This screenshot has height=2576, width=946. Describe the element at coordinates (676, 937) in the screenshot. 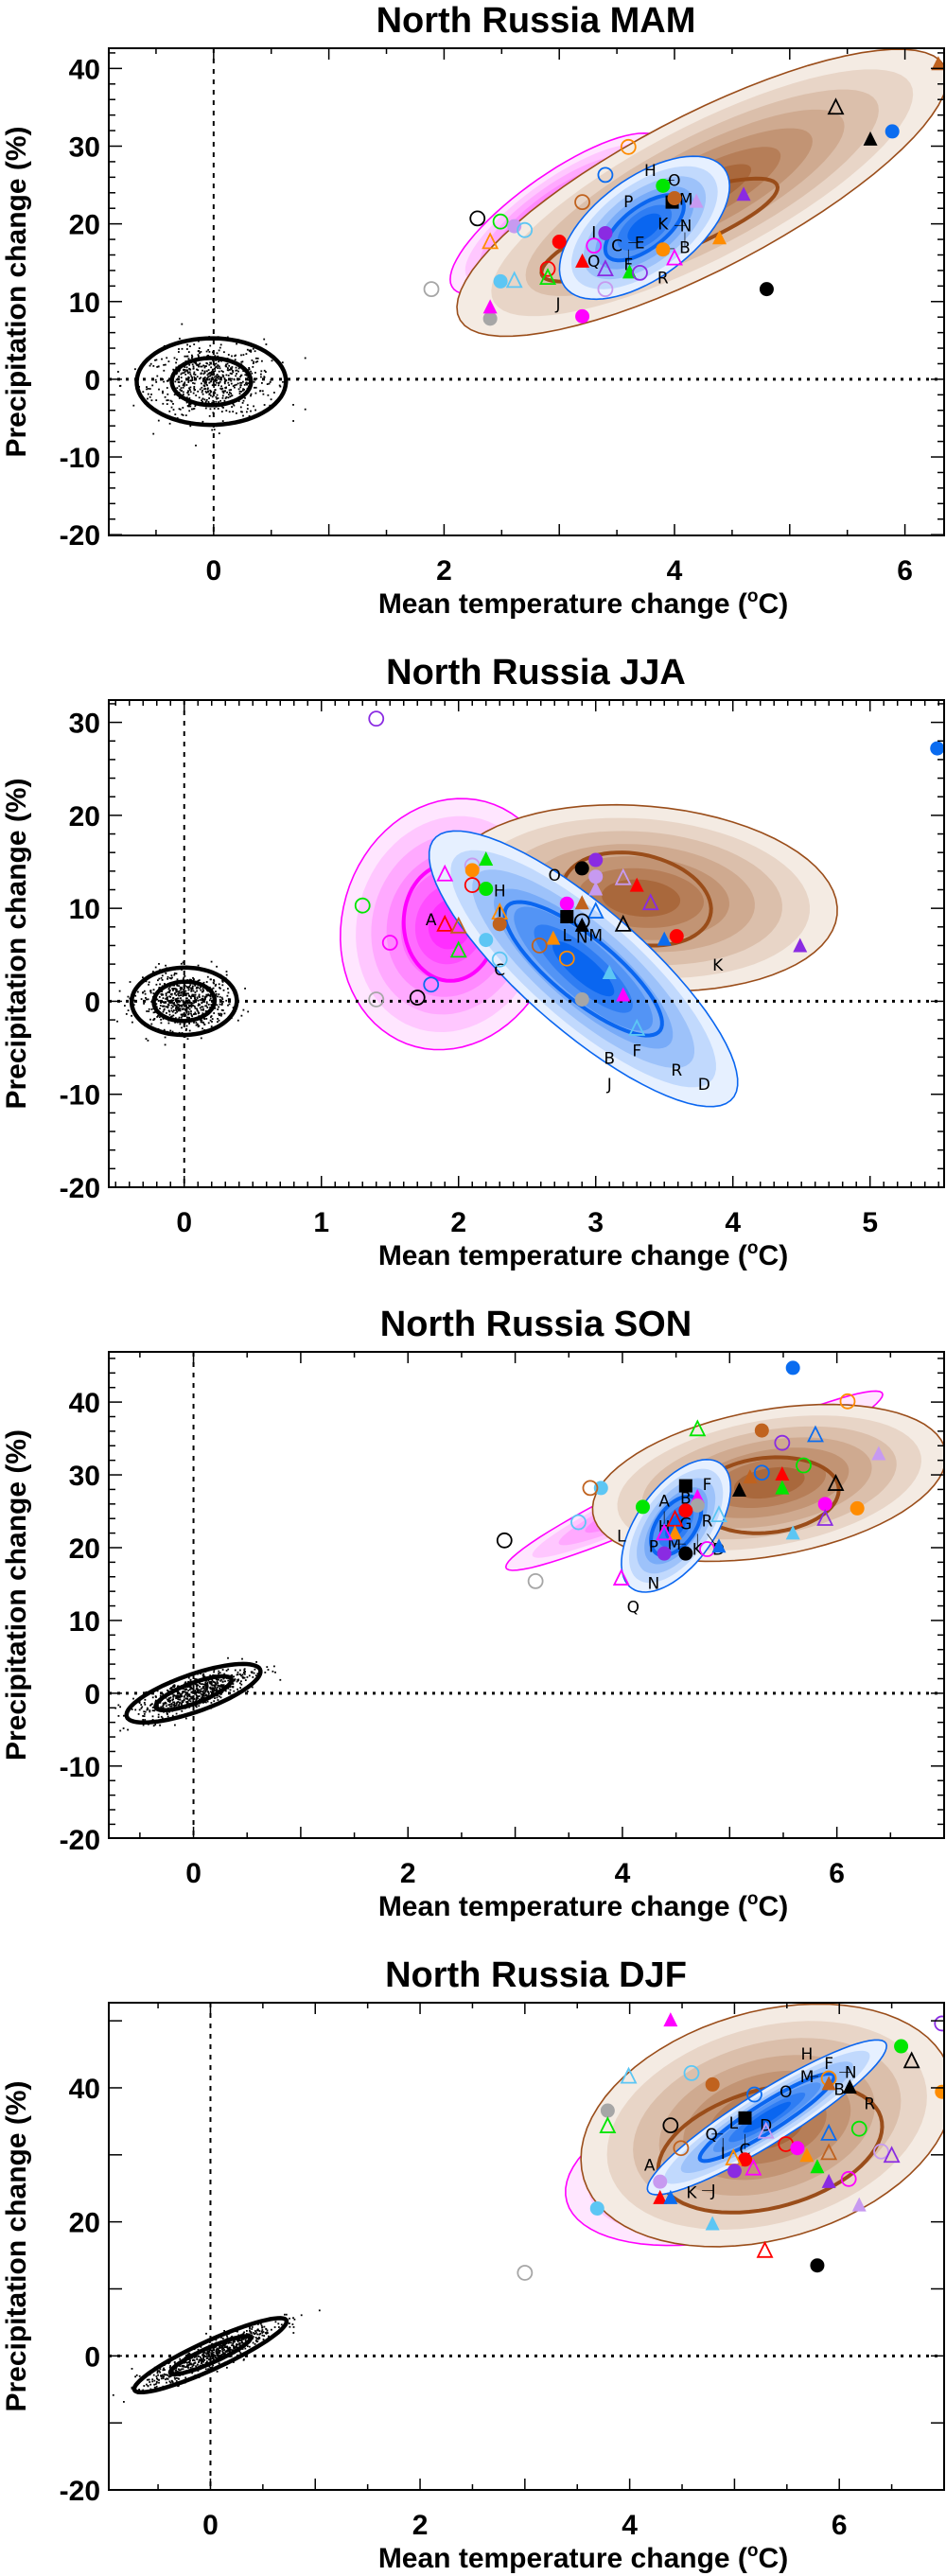

I see `filled-circle-marker` at that location.